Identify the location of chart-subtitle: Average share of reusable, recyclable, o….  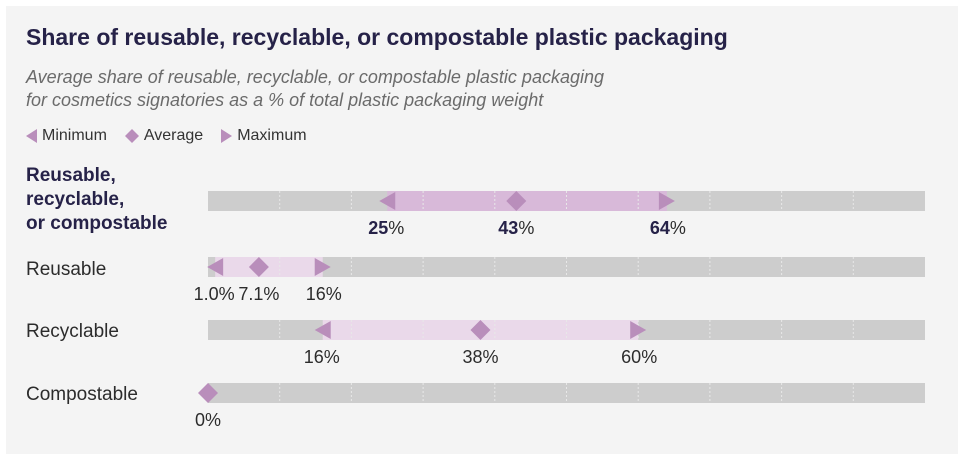
(436, 89).